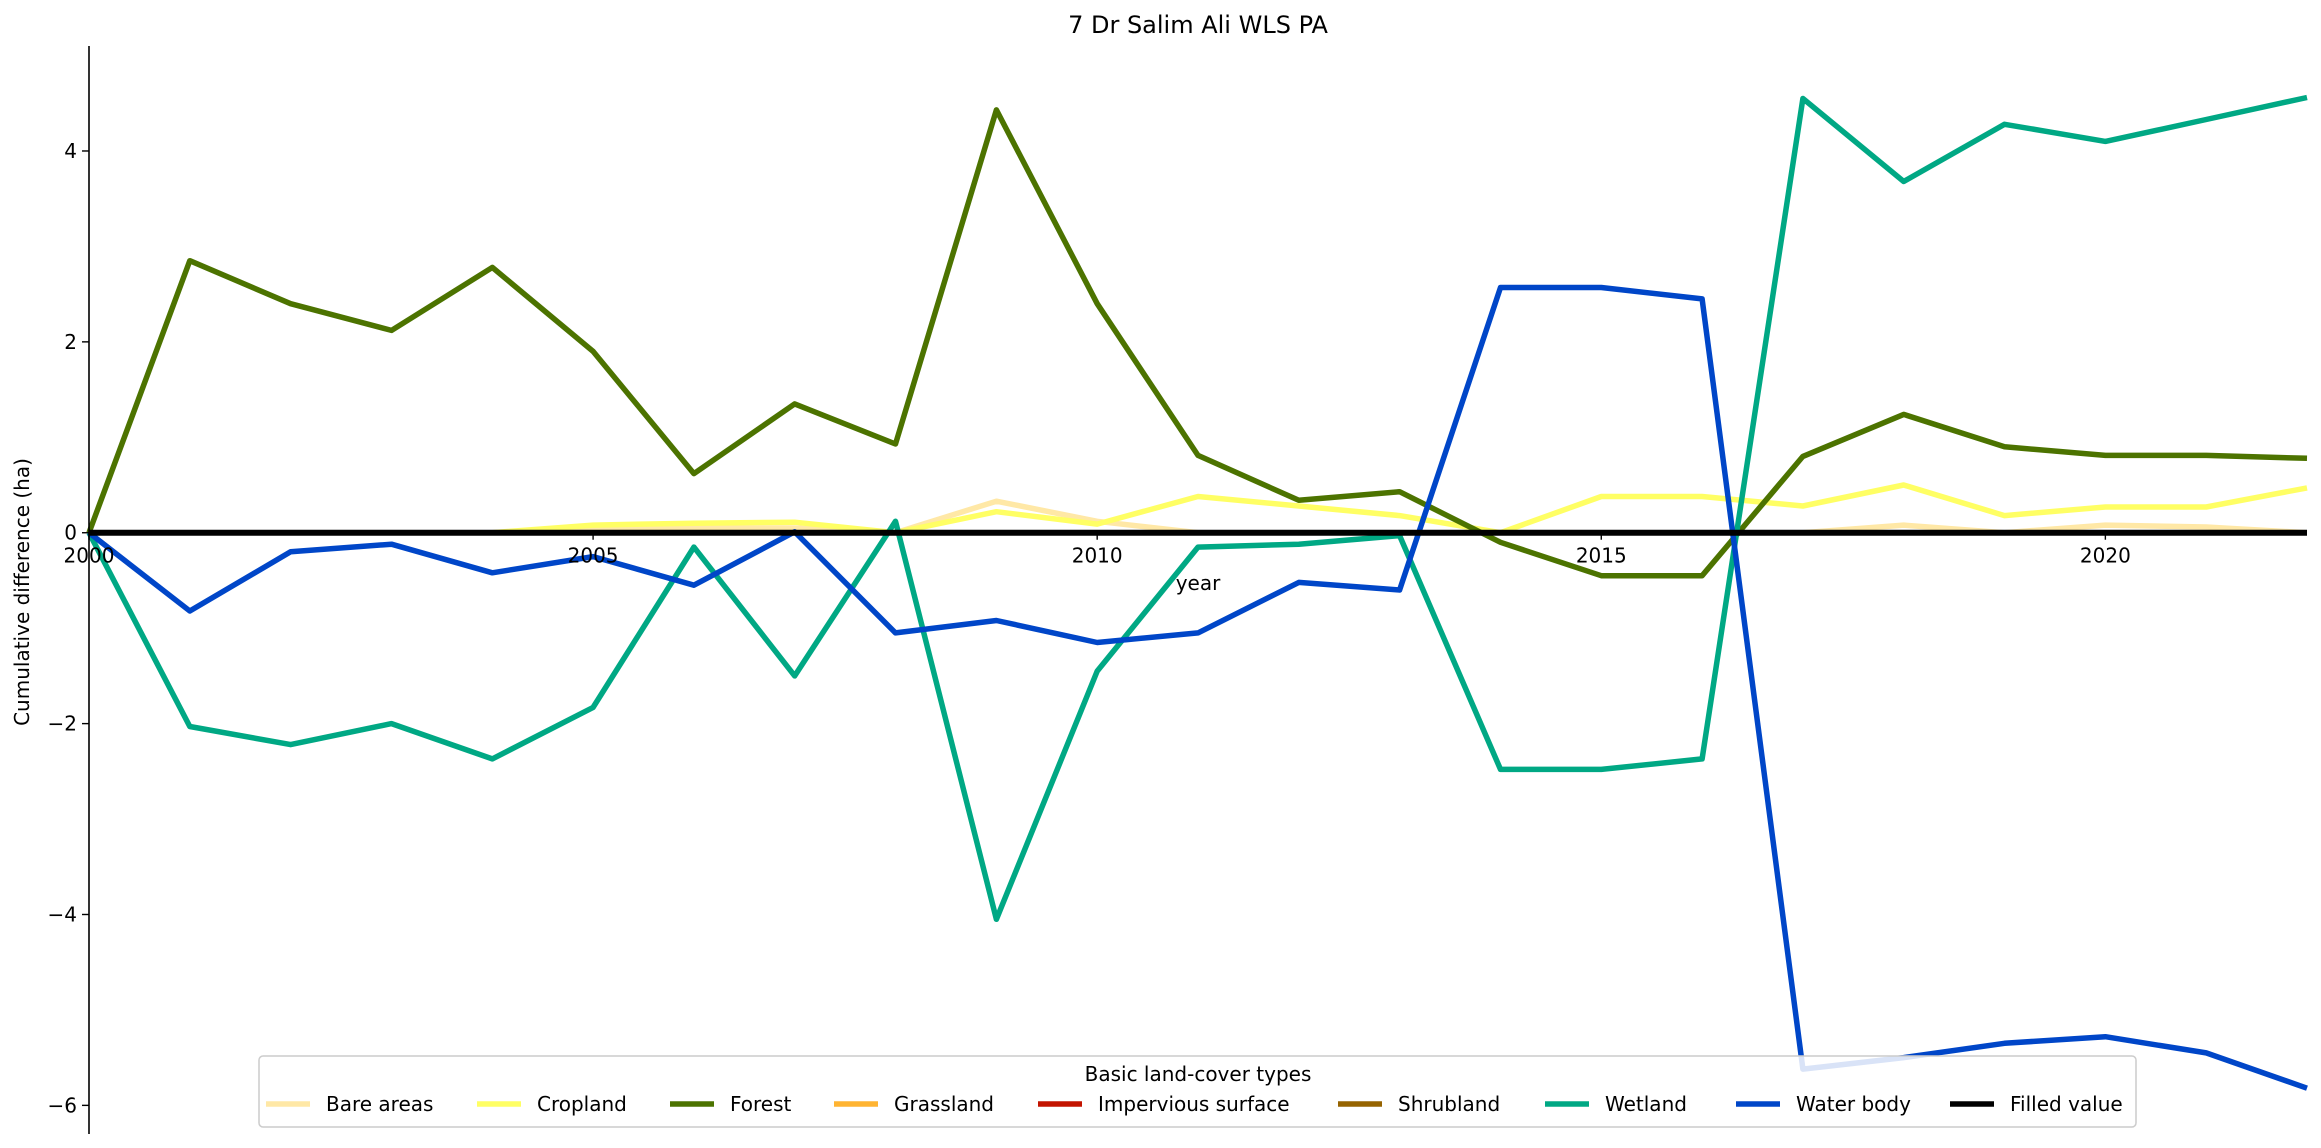 The width and height of the screenshot is (2321, 1148). I want to click on legend-item-forest: Forest, so click(731, 1104).